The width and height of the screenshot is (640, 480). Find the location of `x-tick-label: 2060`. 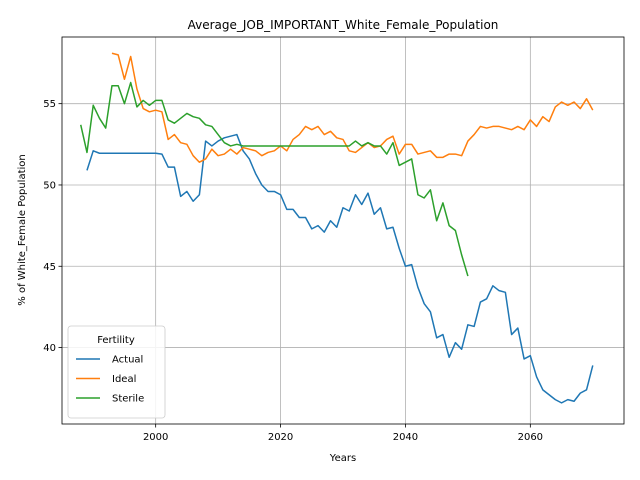

x-tick-label: 2060 is located at coordinates (530, 437).